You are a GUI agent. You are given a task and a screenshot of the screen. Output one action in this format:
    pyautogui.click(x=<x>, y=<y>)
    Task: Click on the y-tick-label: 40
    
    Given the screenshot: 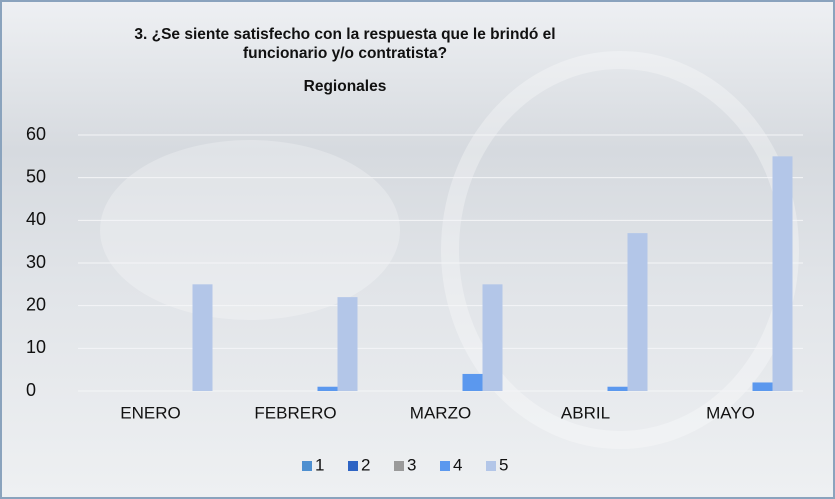 What is the action you would take?
    pyautogui.click(x=36, y=219)
    